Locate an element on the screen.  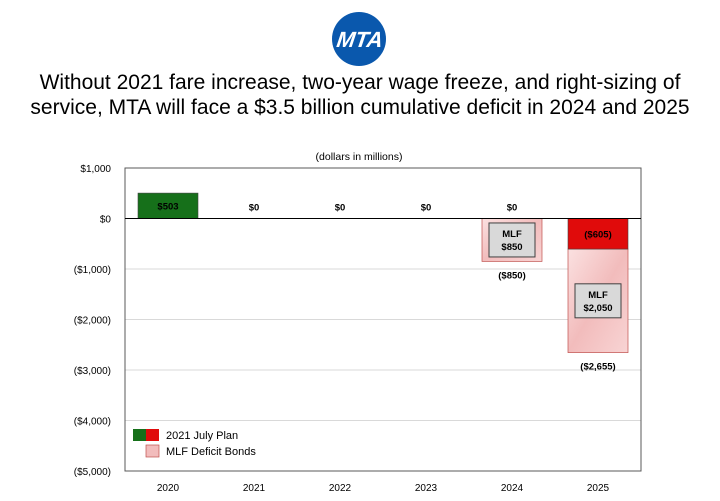
plan-bar-label: ($605) is located at coordinates (597, 234).